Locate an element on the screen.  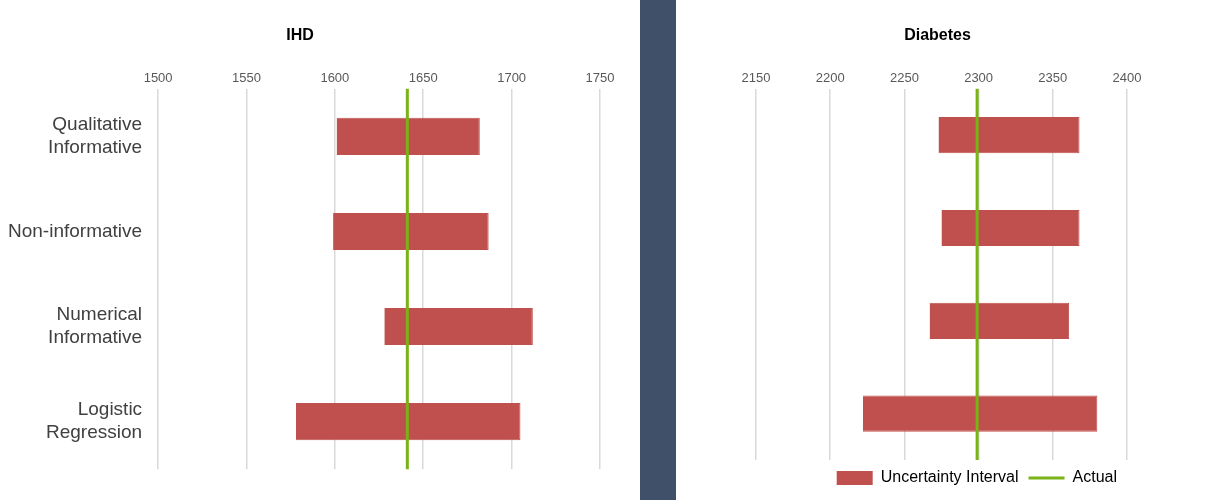
x-tick-label: 1500 is located at coordinates (158, 77).